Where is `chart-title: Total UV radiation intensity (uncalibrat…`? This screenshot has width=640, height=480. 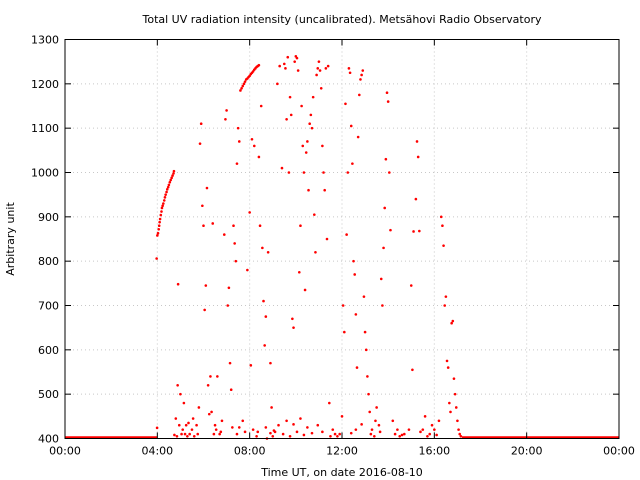
chart-title: Total UV radiation intensity (uncalibrat… is located at coordinates (342, 19).